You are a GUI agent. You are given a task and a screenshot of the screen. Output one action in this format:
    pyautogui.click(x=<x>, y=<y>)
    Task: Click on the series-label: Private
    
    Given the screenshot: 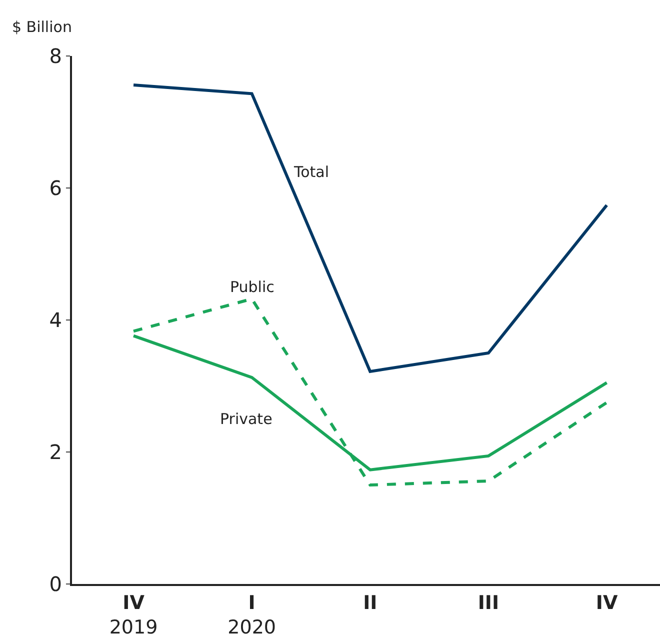 What is the action you would take?
    pyautogui.click(x=246, y=419)
    